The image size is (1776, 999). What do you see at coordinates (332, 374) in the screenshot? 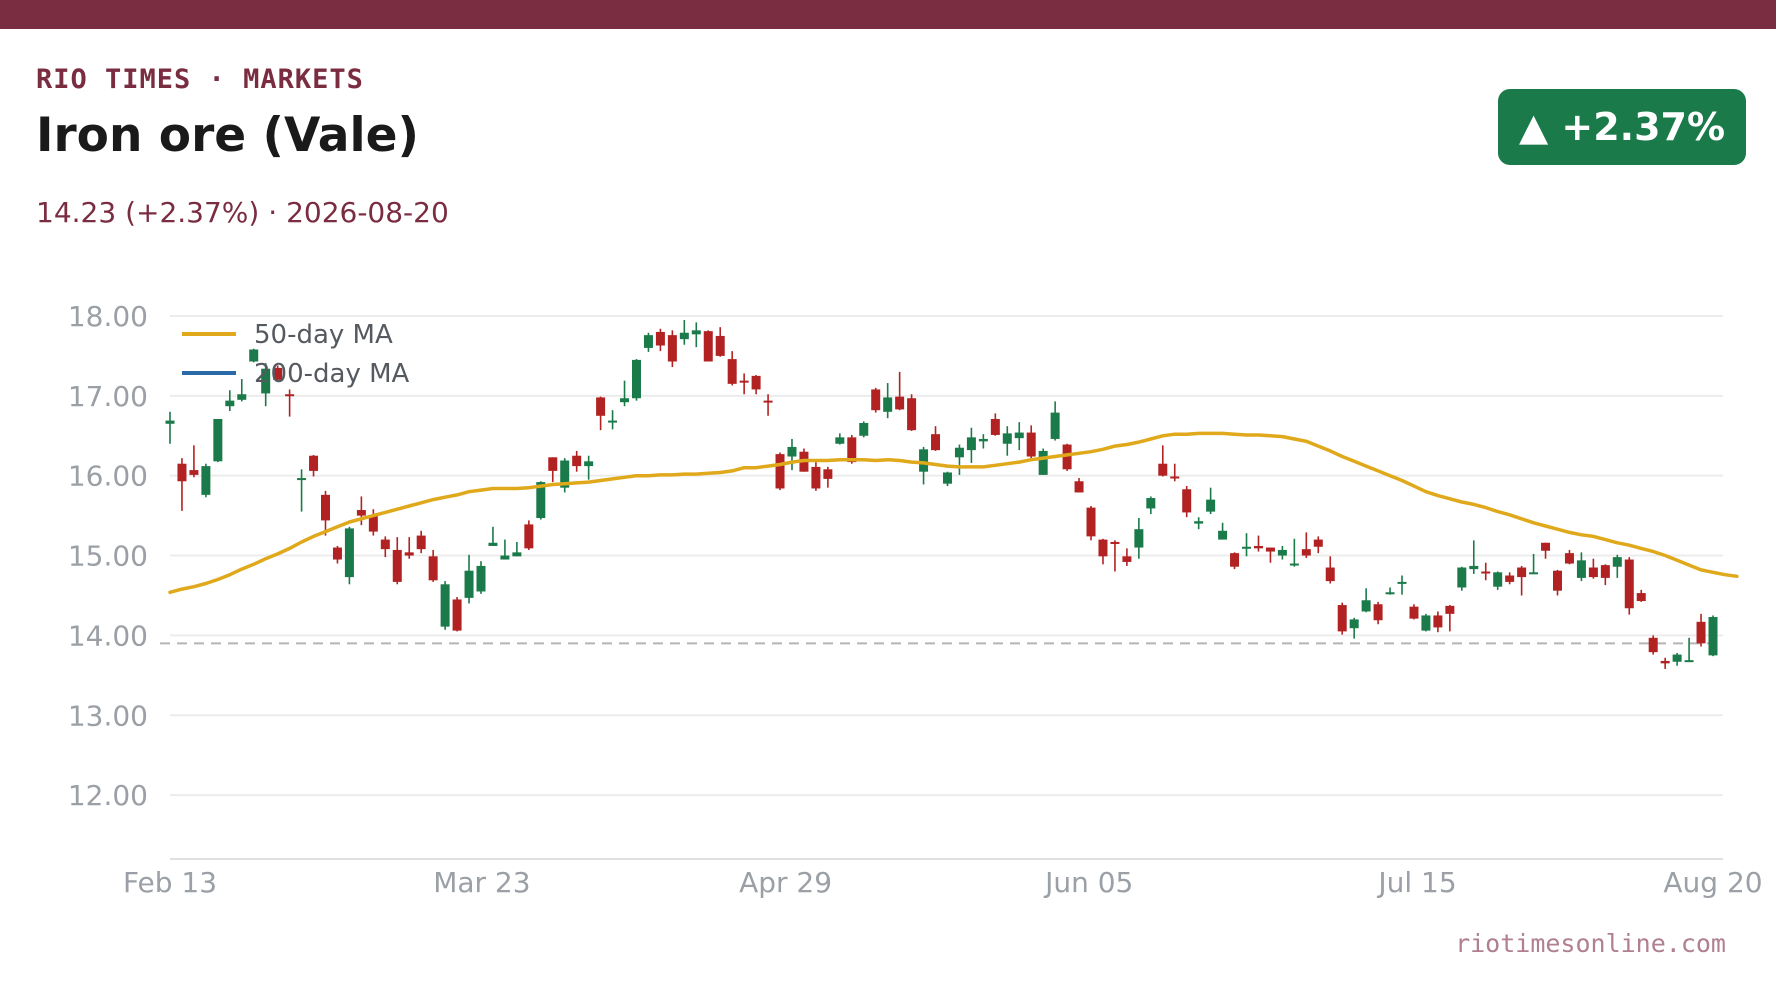
I see `legend-label: 200-day MA` at bounding box center [332, 374].